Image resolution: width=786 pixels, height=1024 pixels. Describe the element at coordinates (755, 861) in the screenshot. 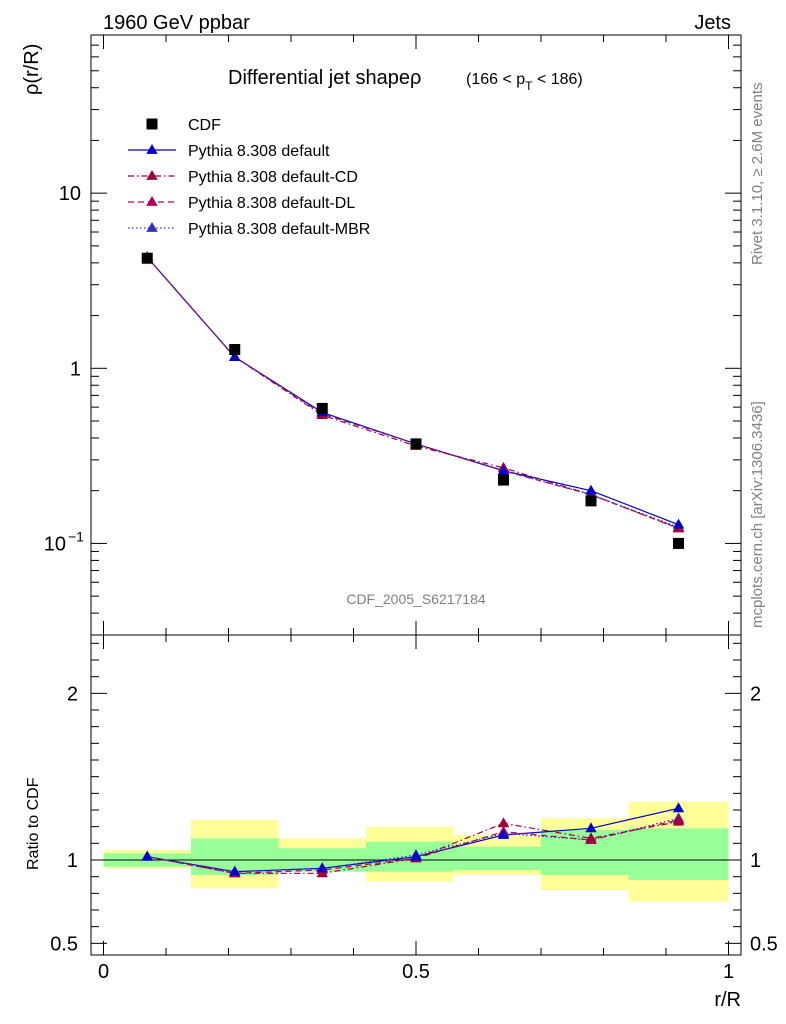

I see `ratio-y-tick-label-right: 1` at that location.